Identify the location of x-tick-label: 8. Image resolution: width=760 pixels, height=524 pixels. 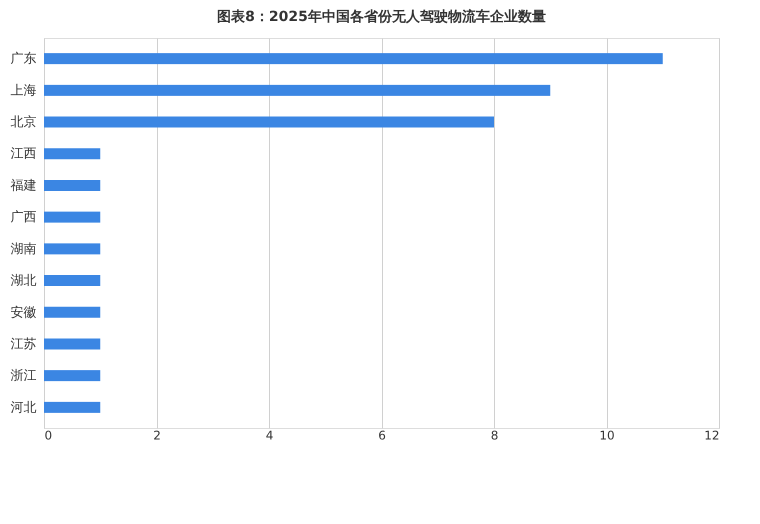
(494, 435).